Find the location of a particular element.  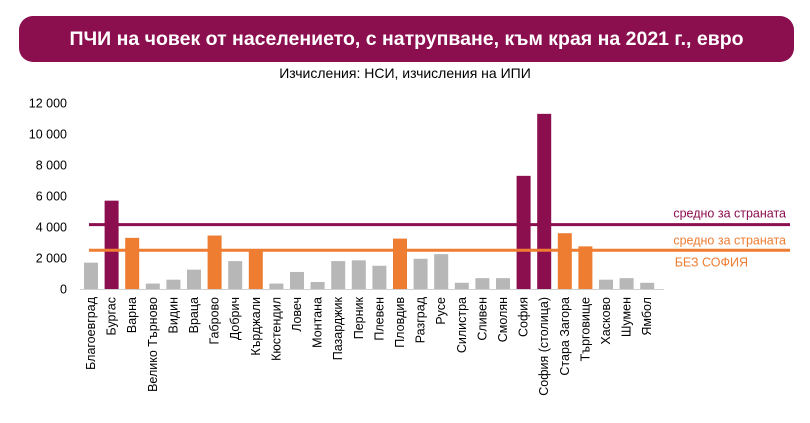

x-tick-label: Хасково is located at coordinates (606, 321).